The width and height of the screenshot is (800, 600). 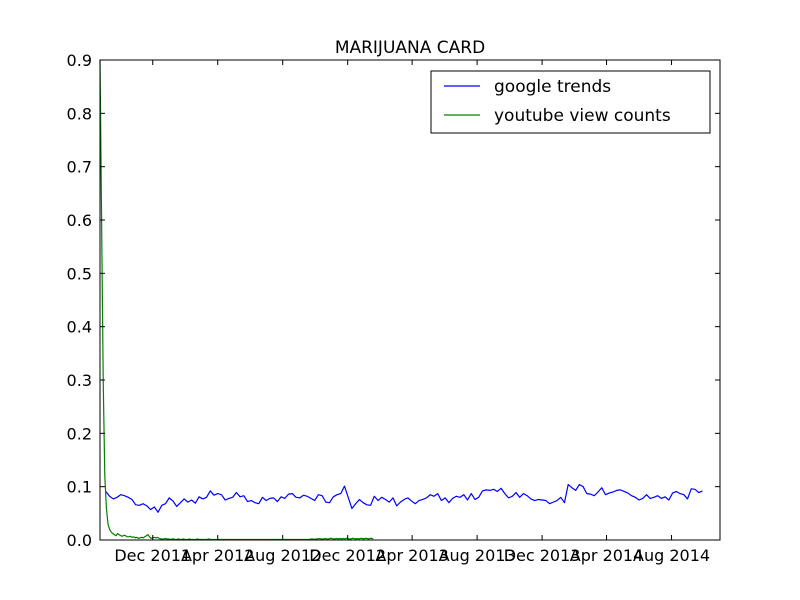 I want to click on x-tick-label: Apr 2012, so click(x=217, y=555).